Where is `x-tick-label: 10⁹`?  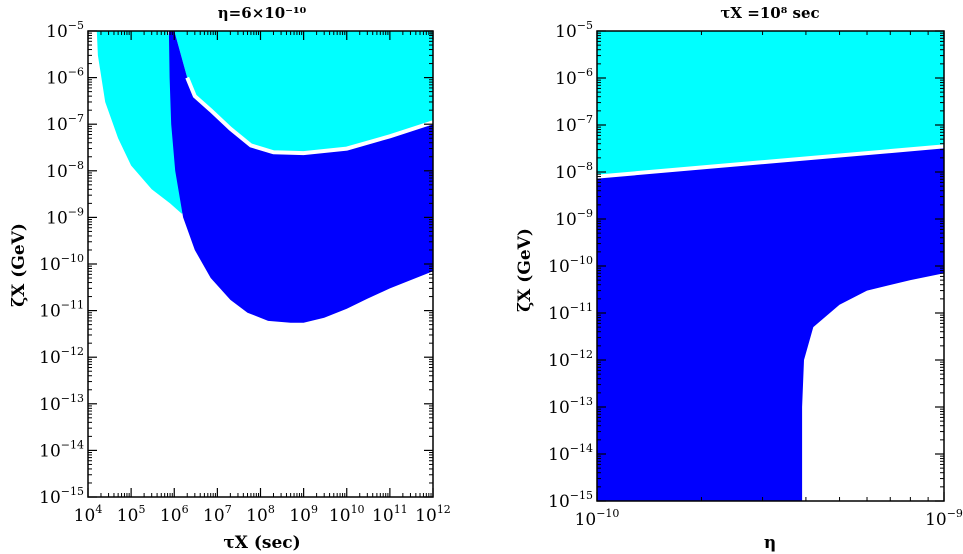 x-tick-label: 10⁹ is located at coordinates (303, 514).